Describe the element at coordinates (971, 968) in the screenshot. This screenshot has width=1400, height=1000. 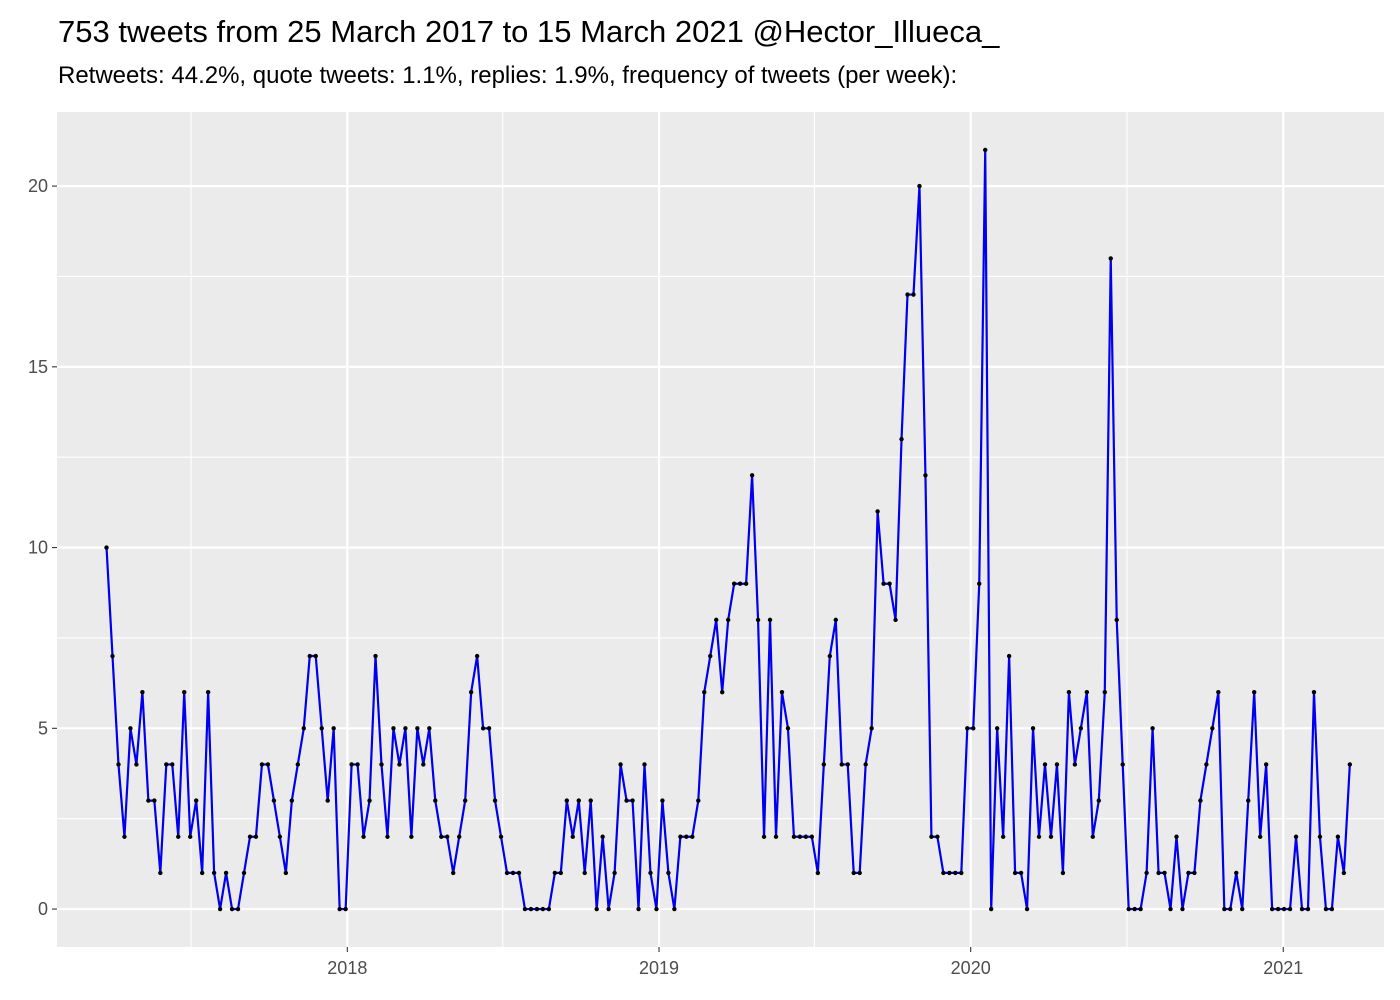
I see `x-tick-label: 2020` at that location.